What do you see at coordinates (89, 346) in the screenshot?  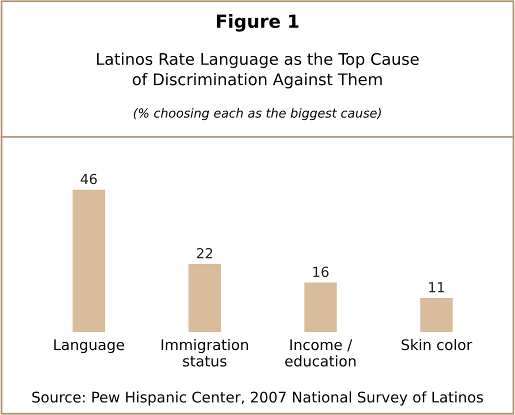 I see `x-tick-label: Language` at bounding box center [89, 346].